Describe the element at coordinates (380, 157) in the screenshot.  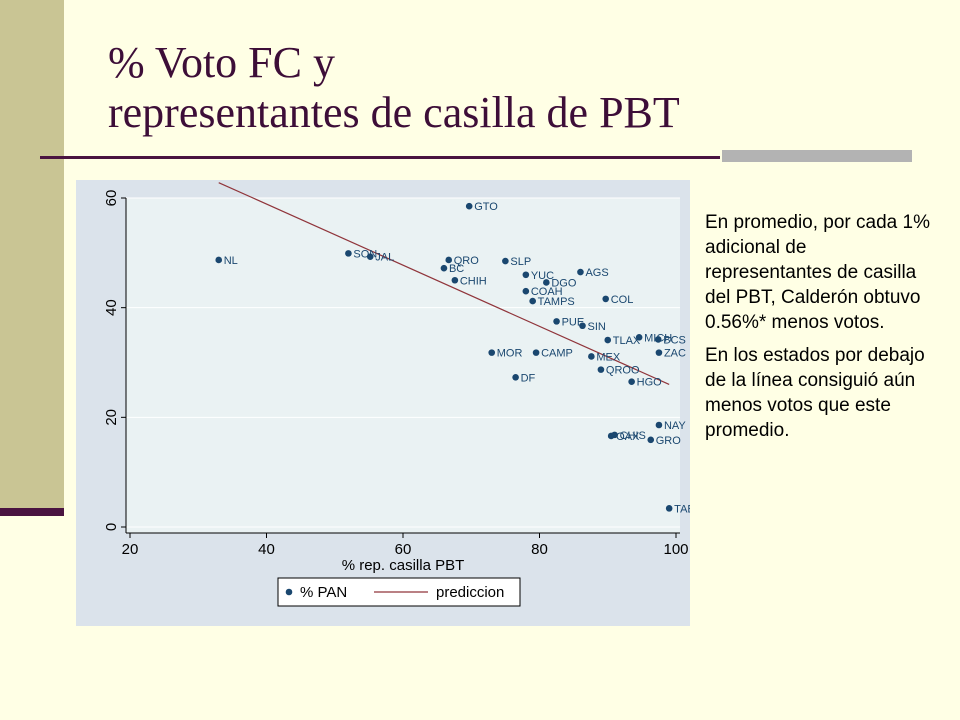
I see `title-underline` at that location.